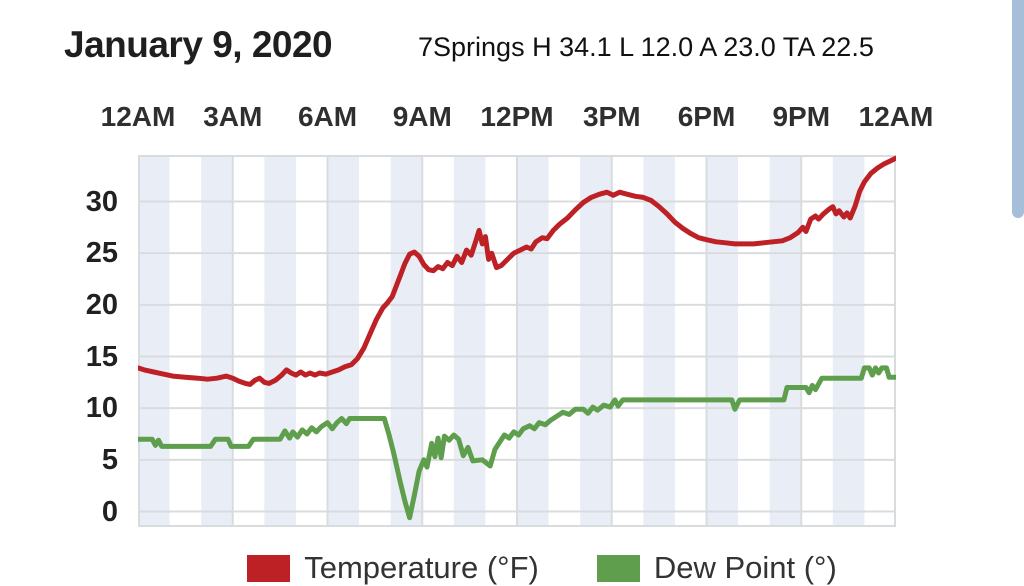 The image size is (1024, 586). What do you see at coordinates (646, 47) in the screenshot?
I see `station-summary: 7Springs H 34.1 L 12.0 A 23.0 TA 22.5` at bounding box center [646, 47].